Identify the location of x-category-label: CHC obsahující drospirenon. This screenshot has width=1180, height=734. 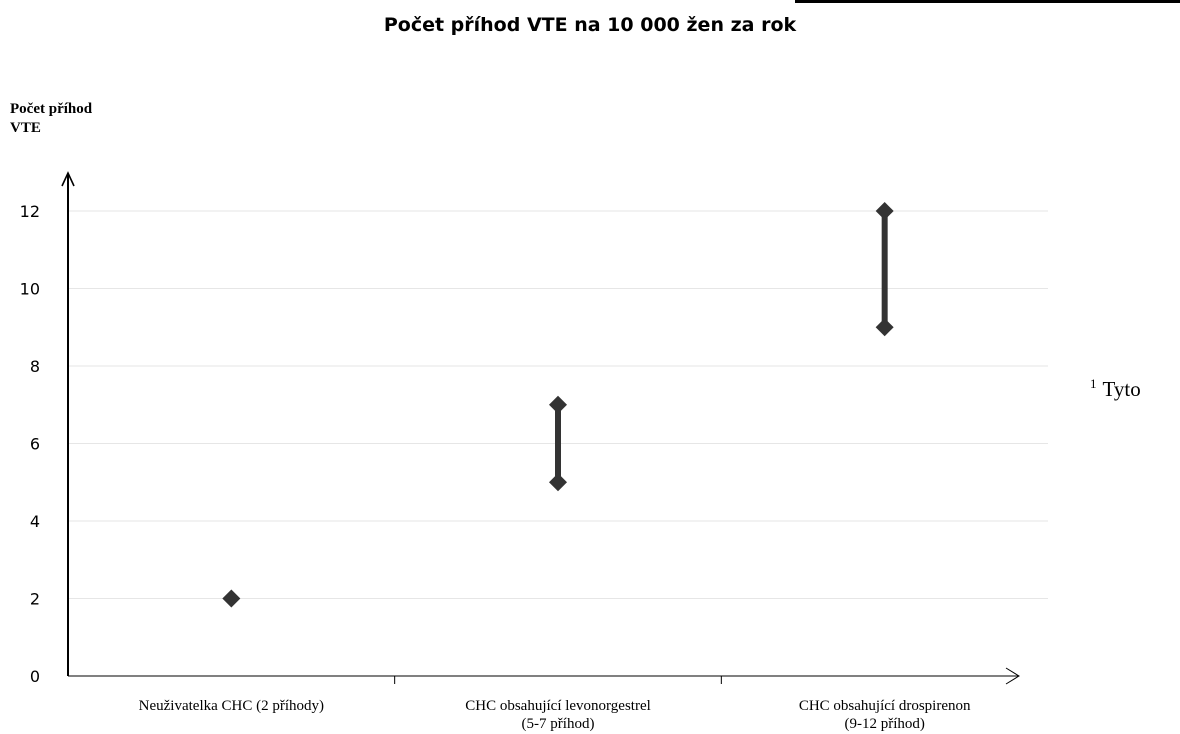
(885, 706).